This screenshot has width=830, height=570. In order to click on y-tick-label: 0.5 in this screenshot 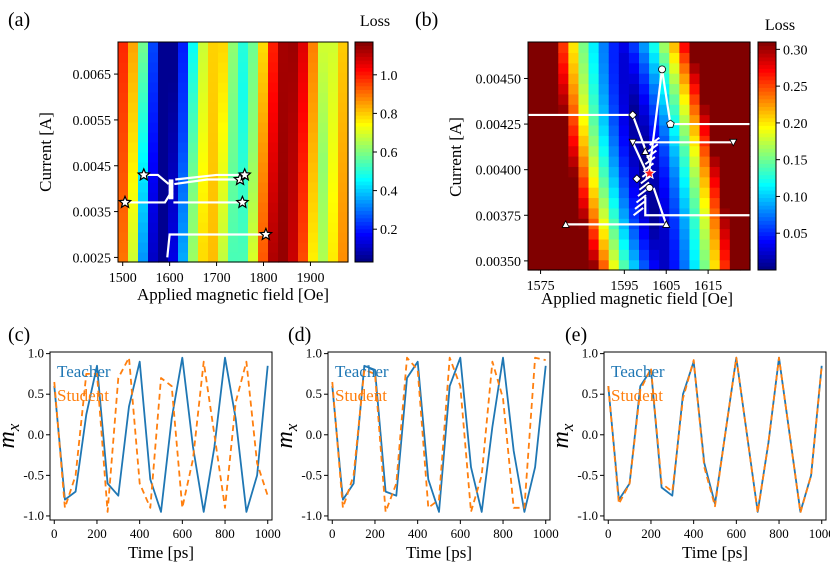, I will do `click(590, 393)`.